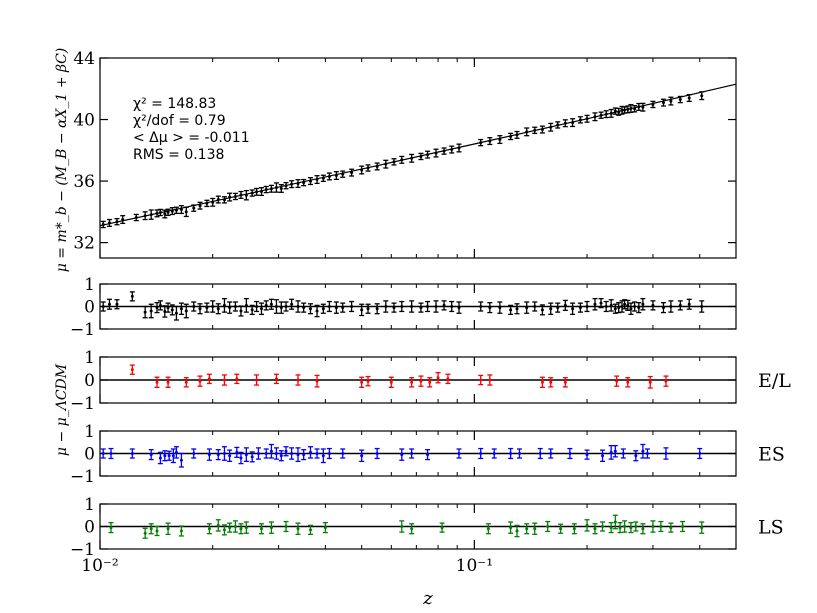 The width and height of the screenshot is (817, 613). What do you see at coordinates (62, 160) in the screenshot?
I see `y-axis-label-hubble: μ = m*_b − (M_B − αX_1 + βC)` at bounding box center [62, 160].